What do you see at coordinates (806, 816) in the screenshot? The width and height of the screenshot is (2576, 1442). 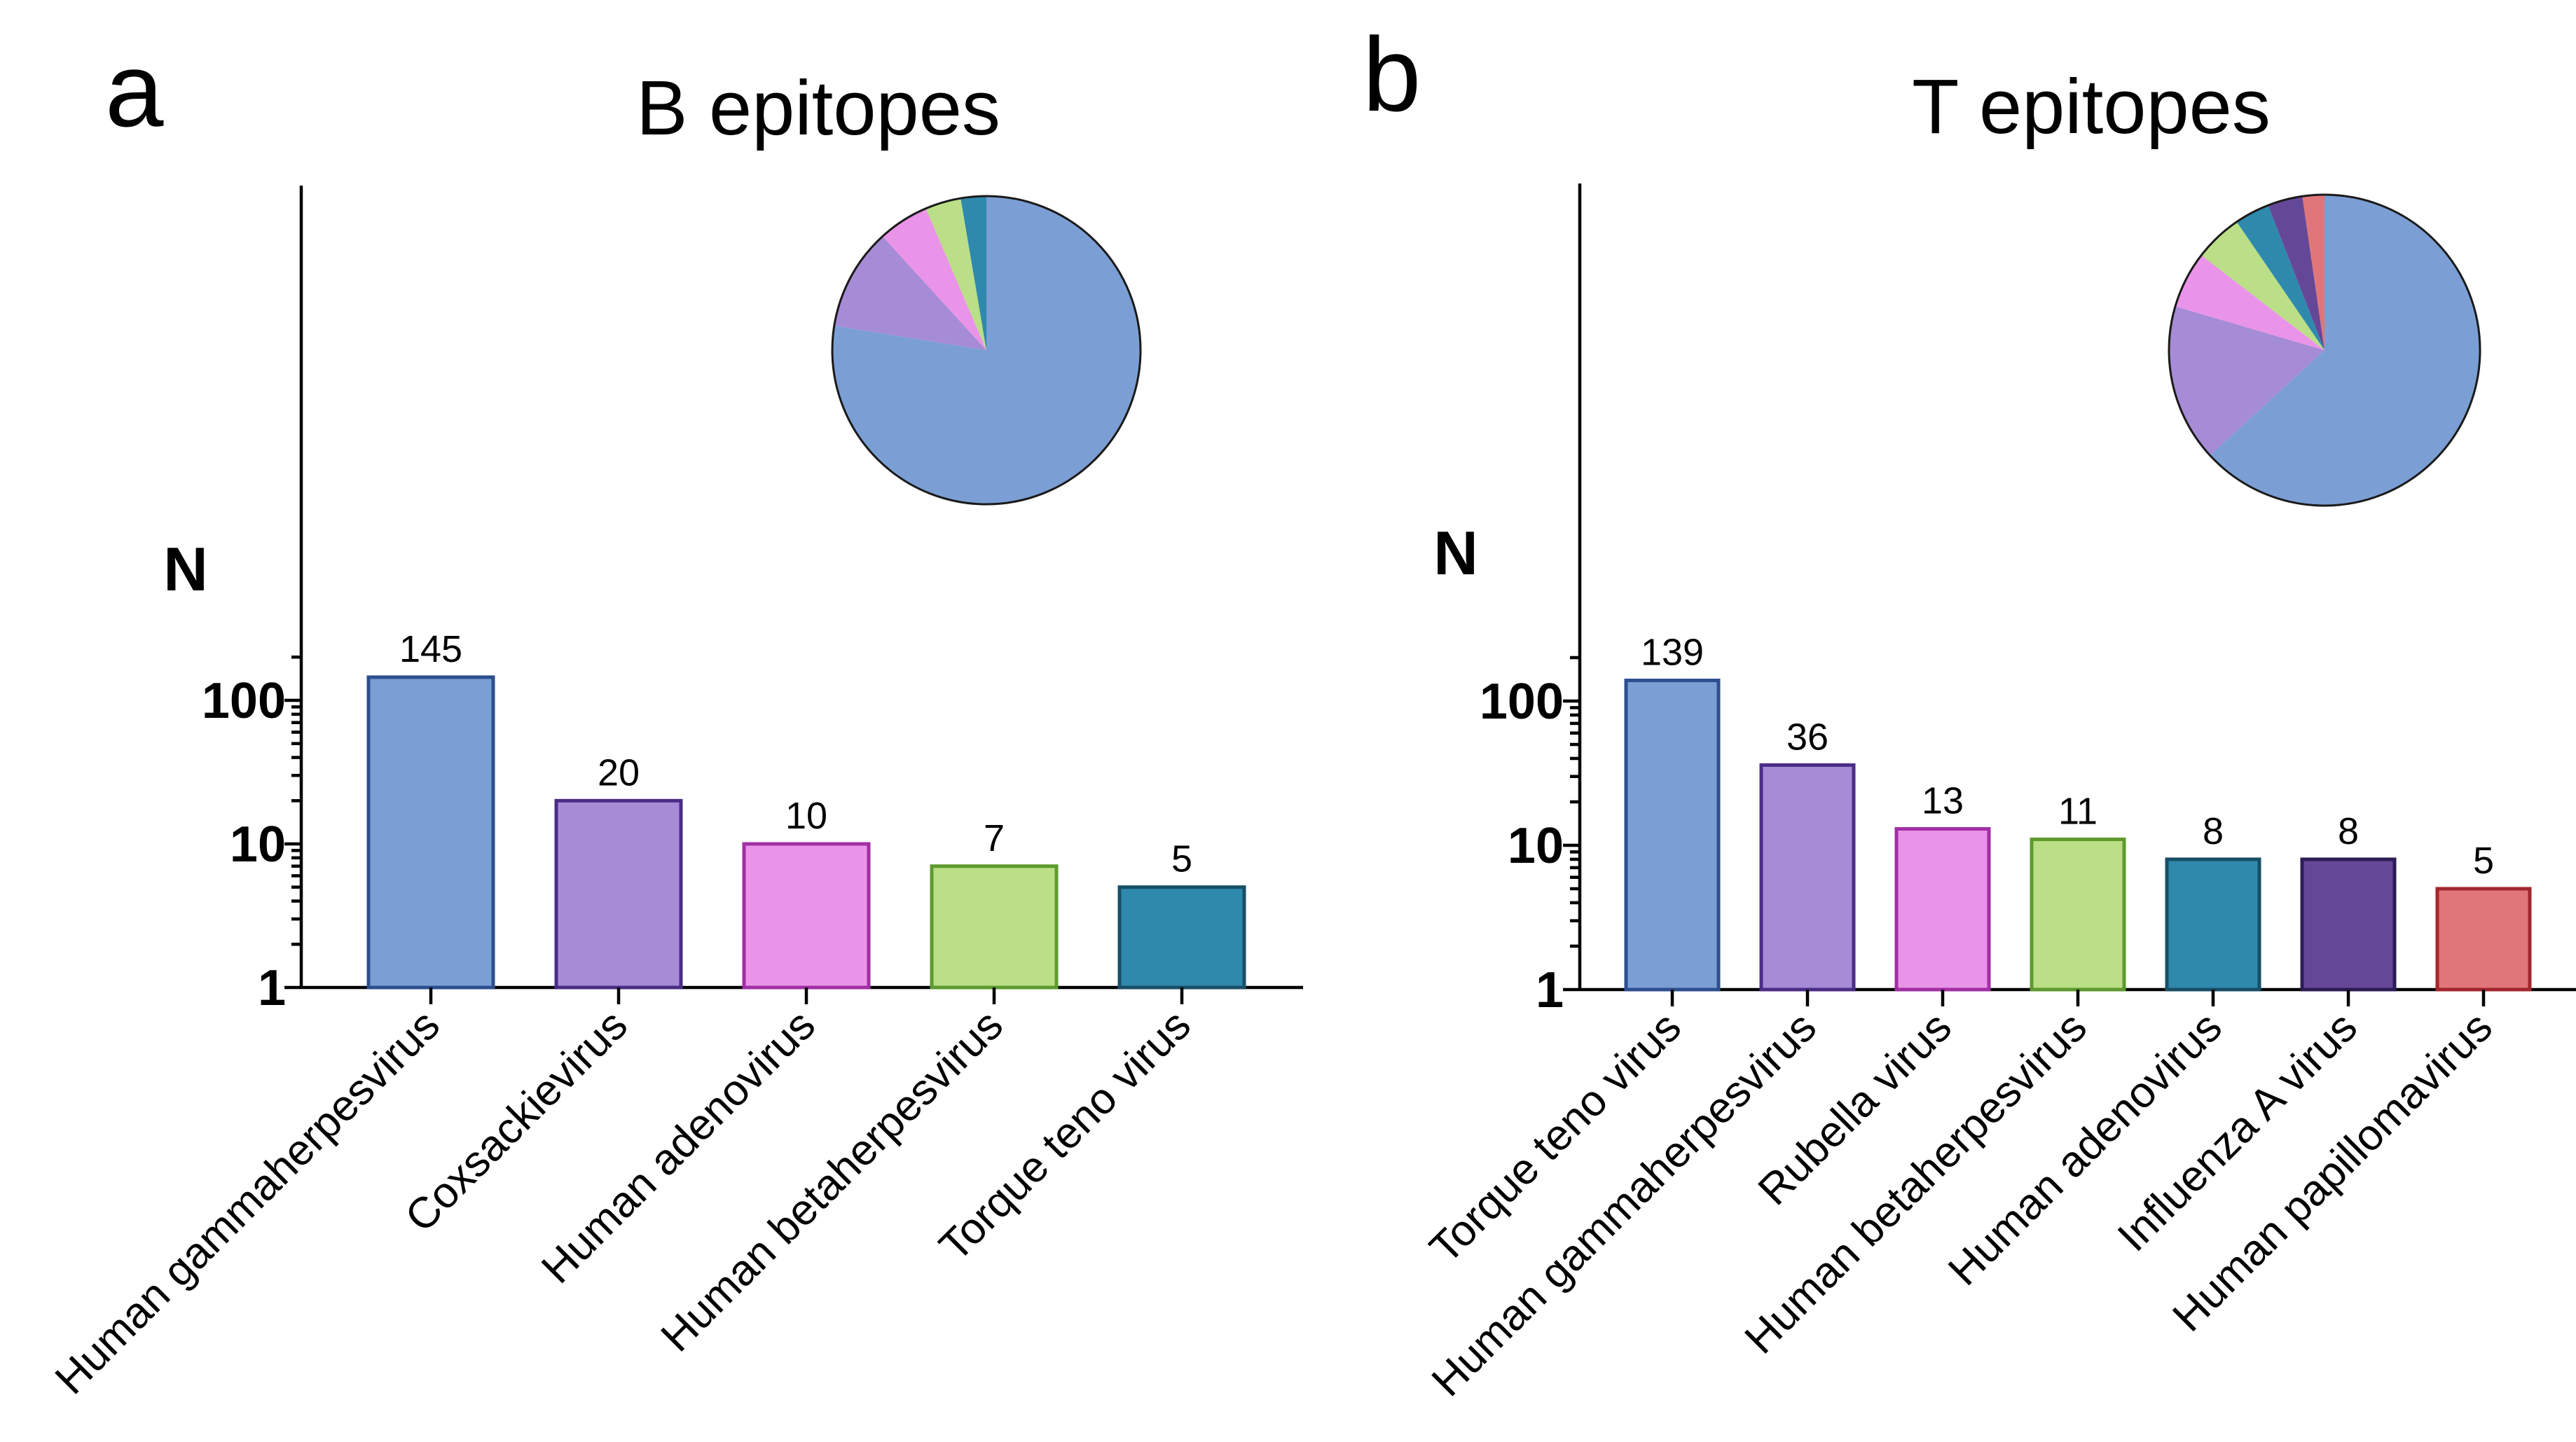 I see `panel-a-bar-value-label: 10` at bounding box center [806, 816].